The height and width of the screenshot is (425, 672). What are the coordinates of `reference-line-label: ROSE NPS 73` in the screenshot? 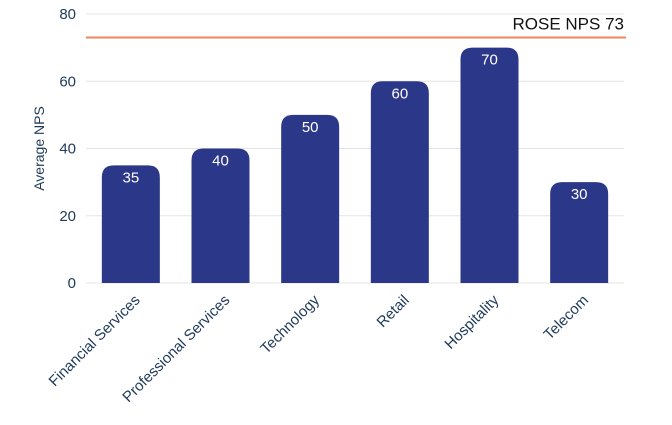 It's located at (569, 24).